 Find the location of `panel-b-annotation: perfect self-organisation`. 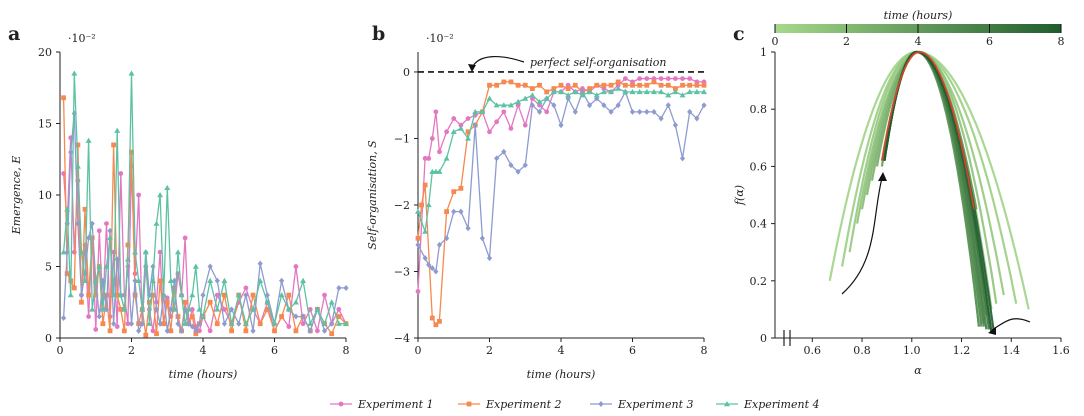

panel-b-annotation: perfect self-organisation is located at coordinates (598, 62).